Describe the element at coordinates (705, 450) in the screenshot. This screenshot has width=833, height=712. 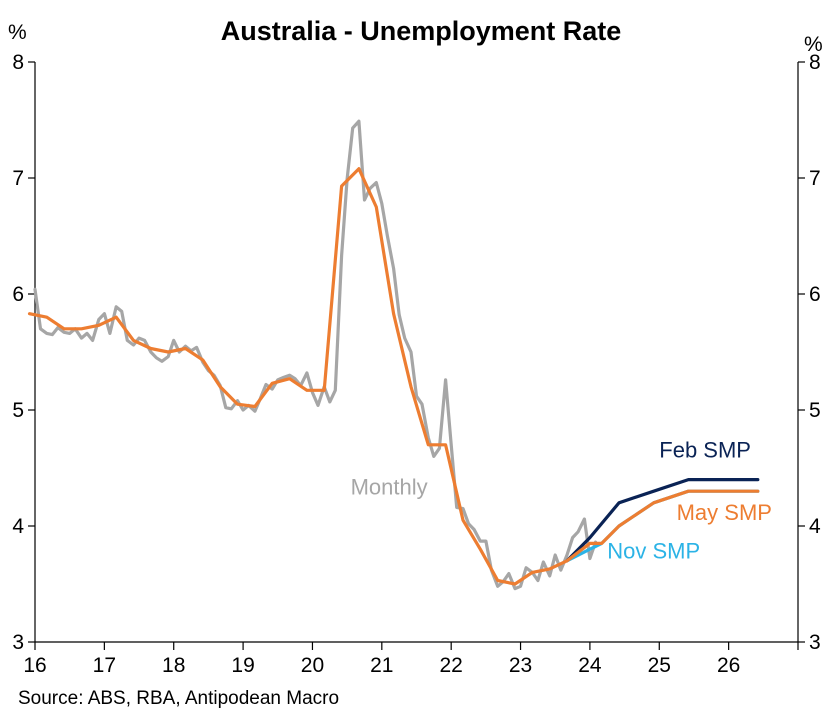
I see `feb-smp-label: Feb SMP` at that location.